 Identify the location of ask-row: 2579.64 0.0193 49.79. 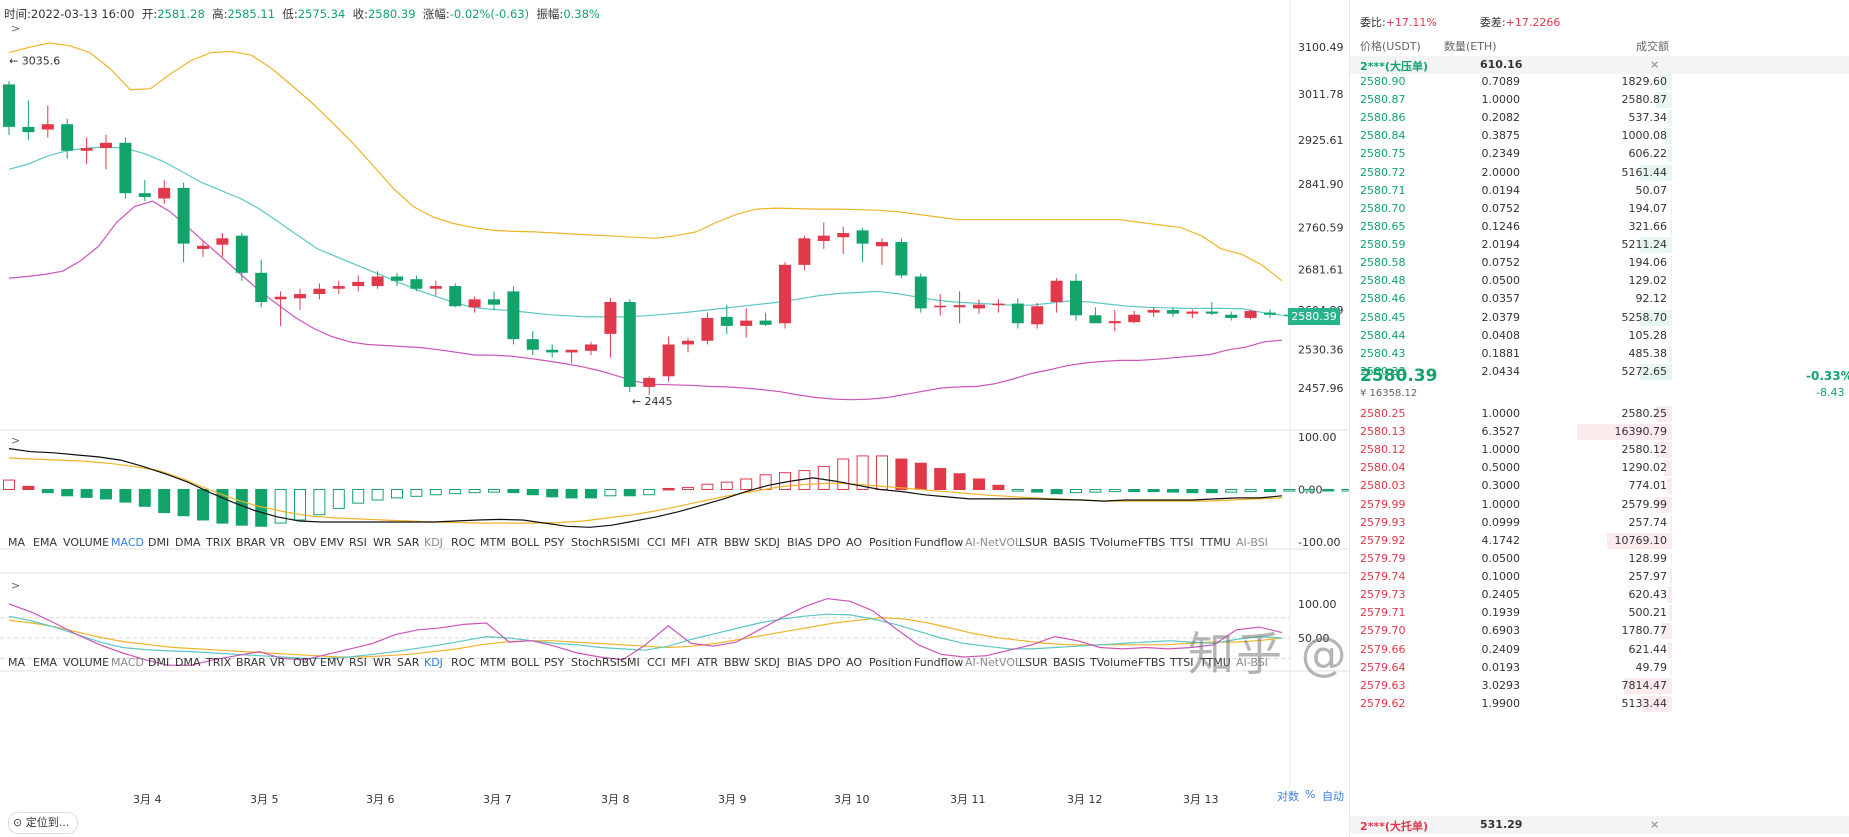
(1599, 668).